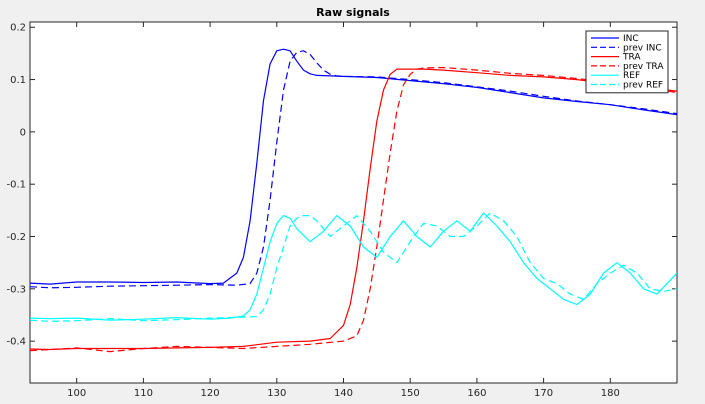 The width and height of the screenshot is (705, 404). I want to click on legend-box, so click(627, 62).